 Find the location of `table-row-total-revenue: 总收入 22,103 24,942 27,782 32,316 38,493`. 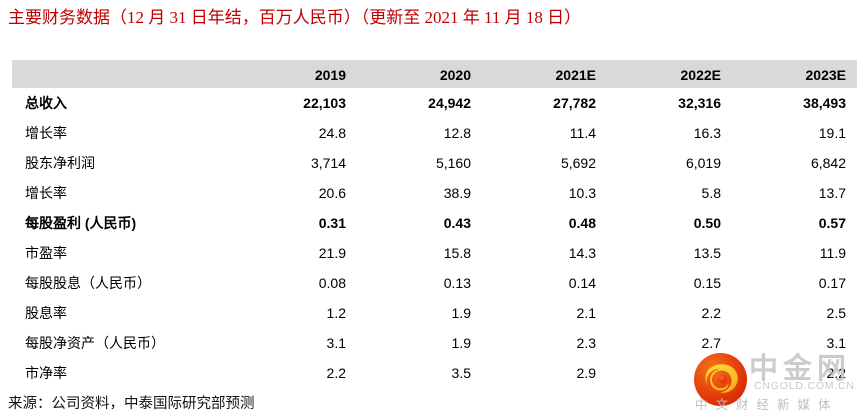

table-row-total-revenue: 总收入 22,103 24,942 27,782 32,316 38,493 is located at coordinates (434, 103).